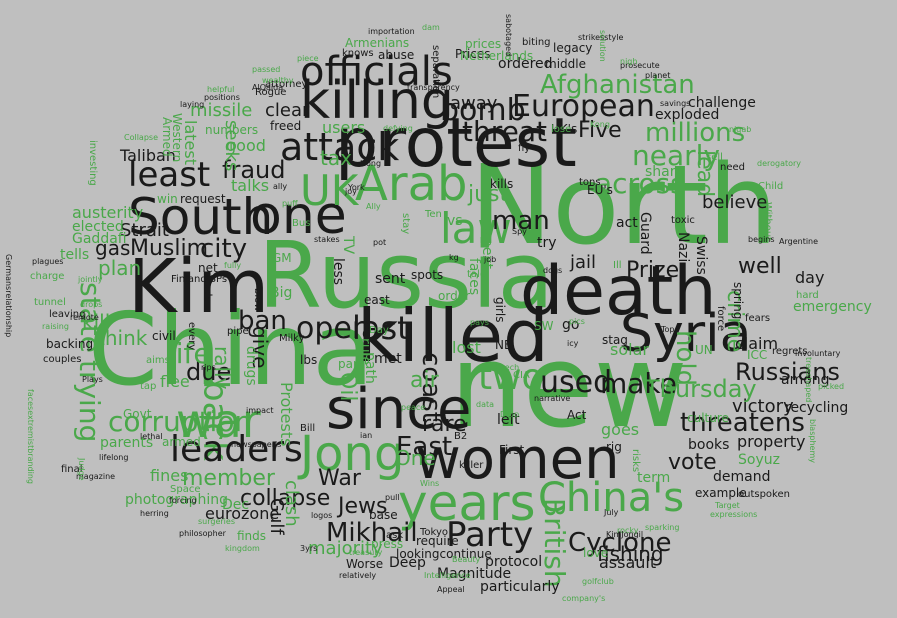 This screenshot has width=897, height=618. I want to click on cloud-word: win, so click(167, 199).